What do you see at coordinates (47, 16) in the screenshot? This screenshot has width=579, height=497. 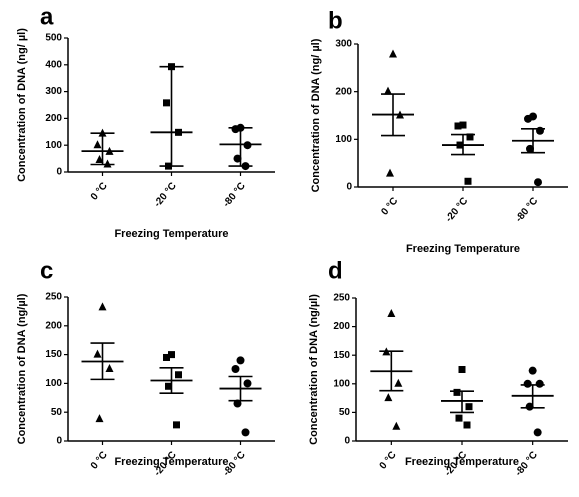 I see `panel-letter: a` at bounding box center [47, 16].